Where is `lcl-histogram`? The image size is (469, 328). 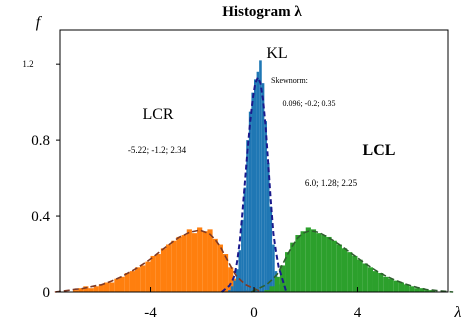
lcl-histogram is located at coordinates (350, 259).